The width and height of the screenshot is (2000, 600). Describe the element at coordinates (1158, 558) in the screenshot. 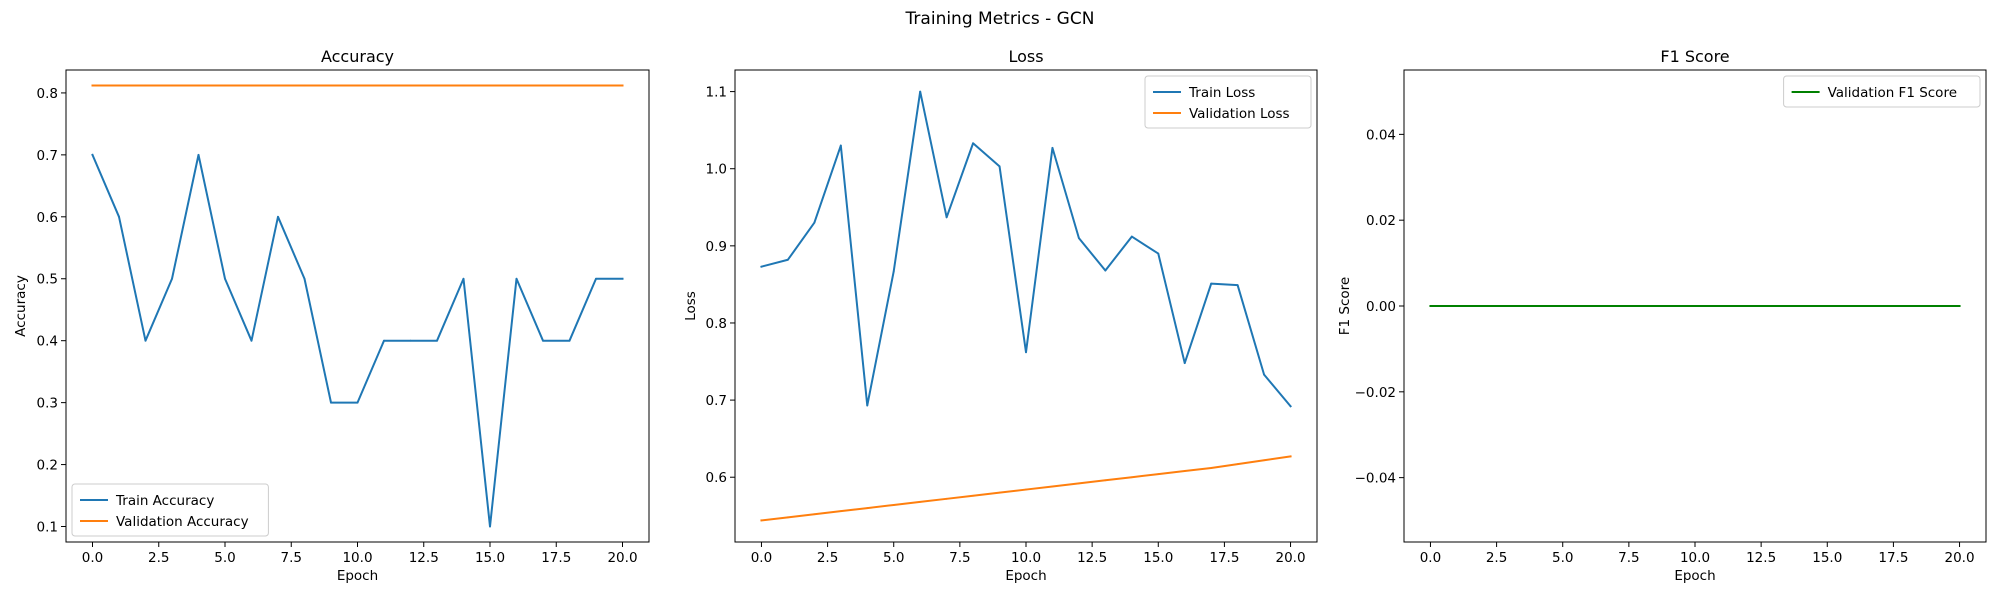

I see `chart-2-x-tick-label-7: 15.0` at that location.